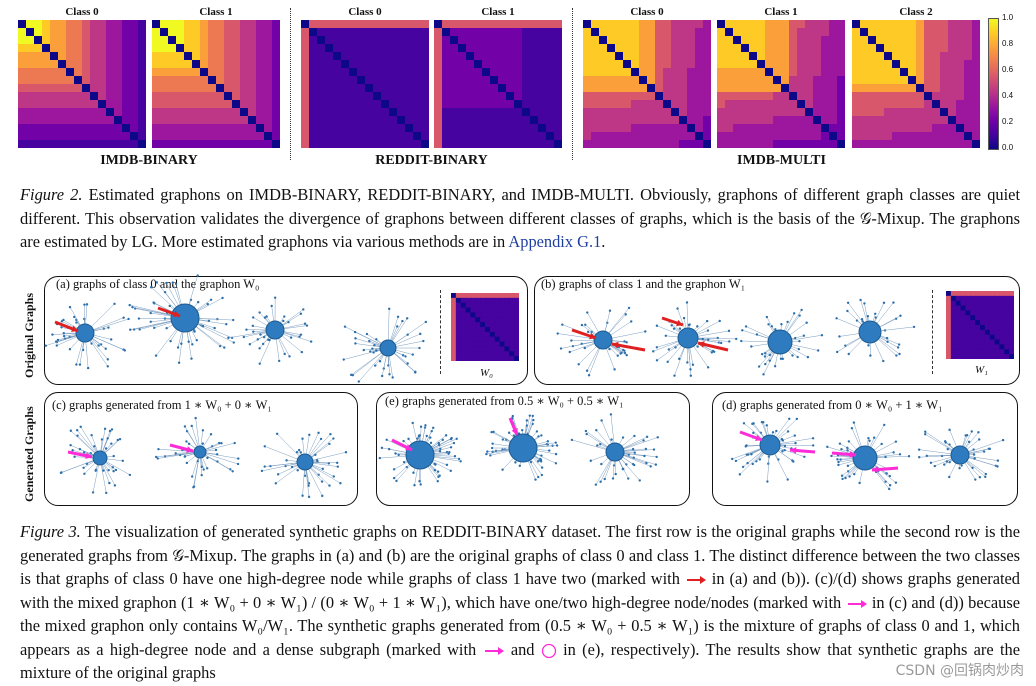  I want to click on colorbar-tick: 0.2, so click(1008, 121).